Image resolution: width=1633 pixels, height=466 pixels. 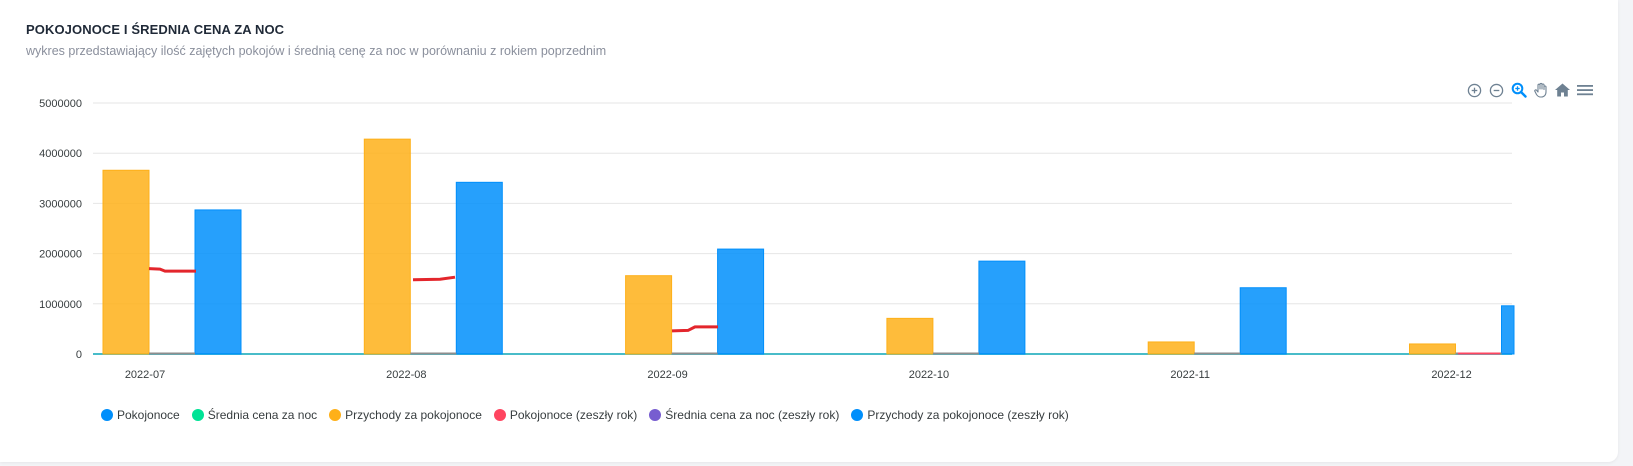 I want to click on reset-zoom-button, so click(x=1562, y=90).